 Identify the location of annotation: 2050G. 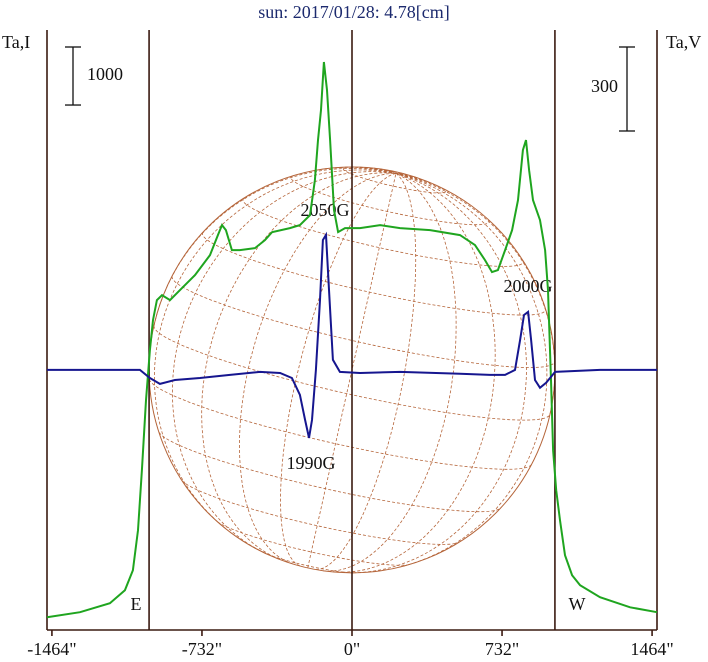
(325, 210).